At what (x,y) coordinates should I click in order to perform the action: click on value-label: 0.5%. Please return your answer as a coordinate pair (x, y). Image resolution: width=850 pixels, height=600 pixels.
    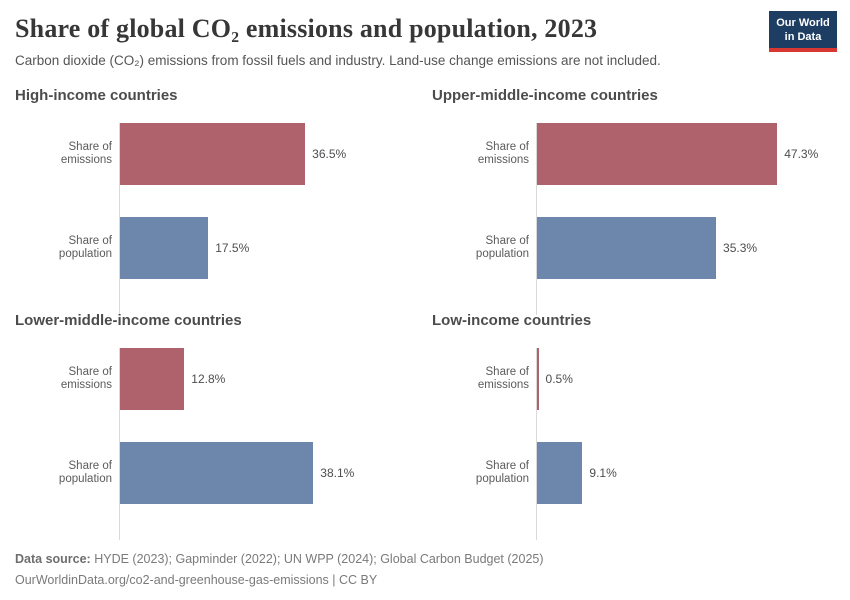
    Looking at the image, I should click on (559, 379).